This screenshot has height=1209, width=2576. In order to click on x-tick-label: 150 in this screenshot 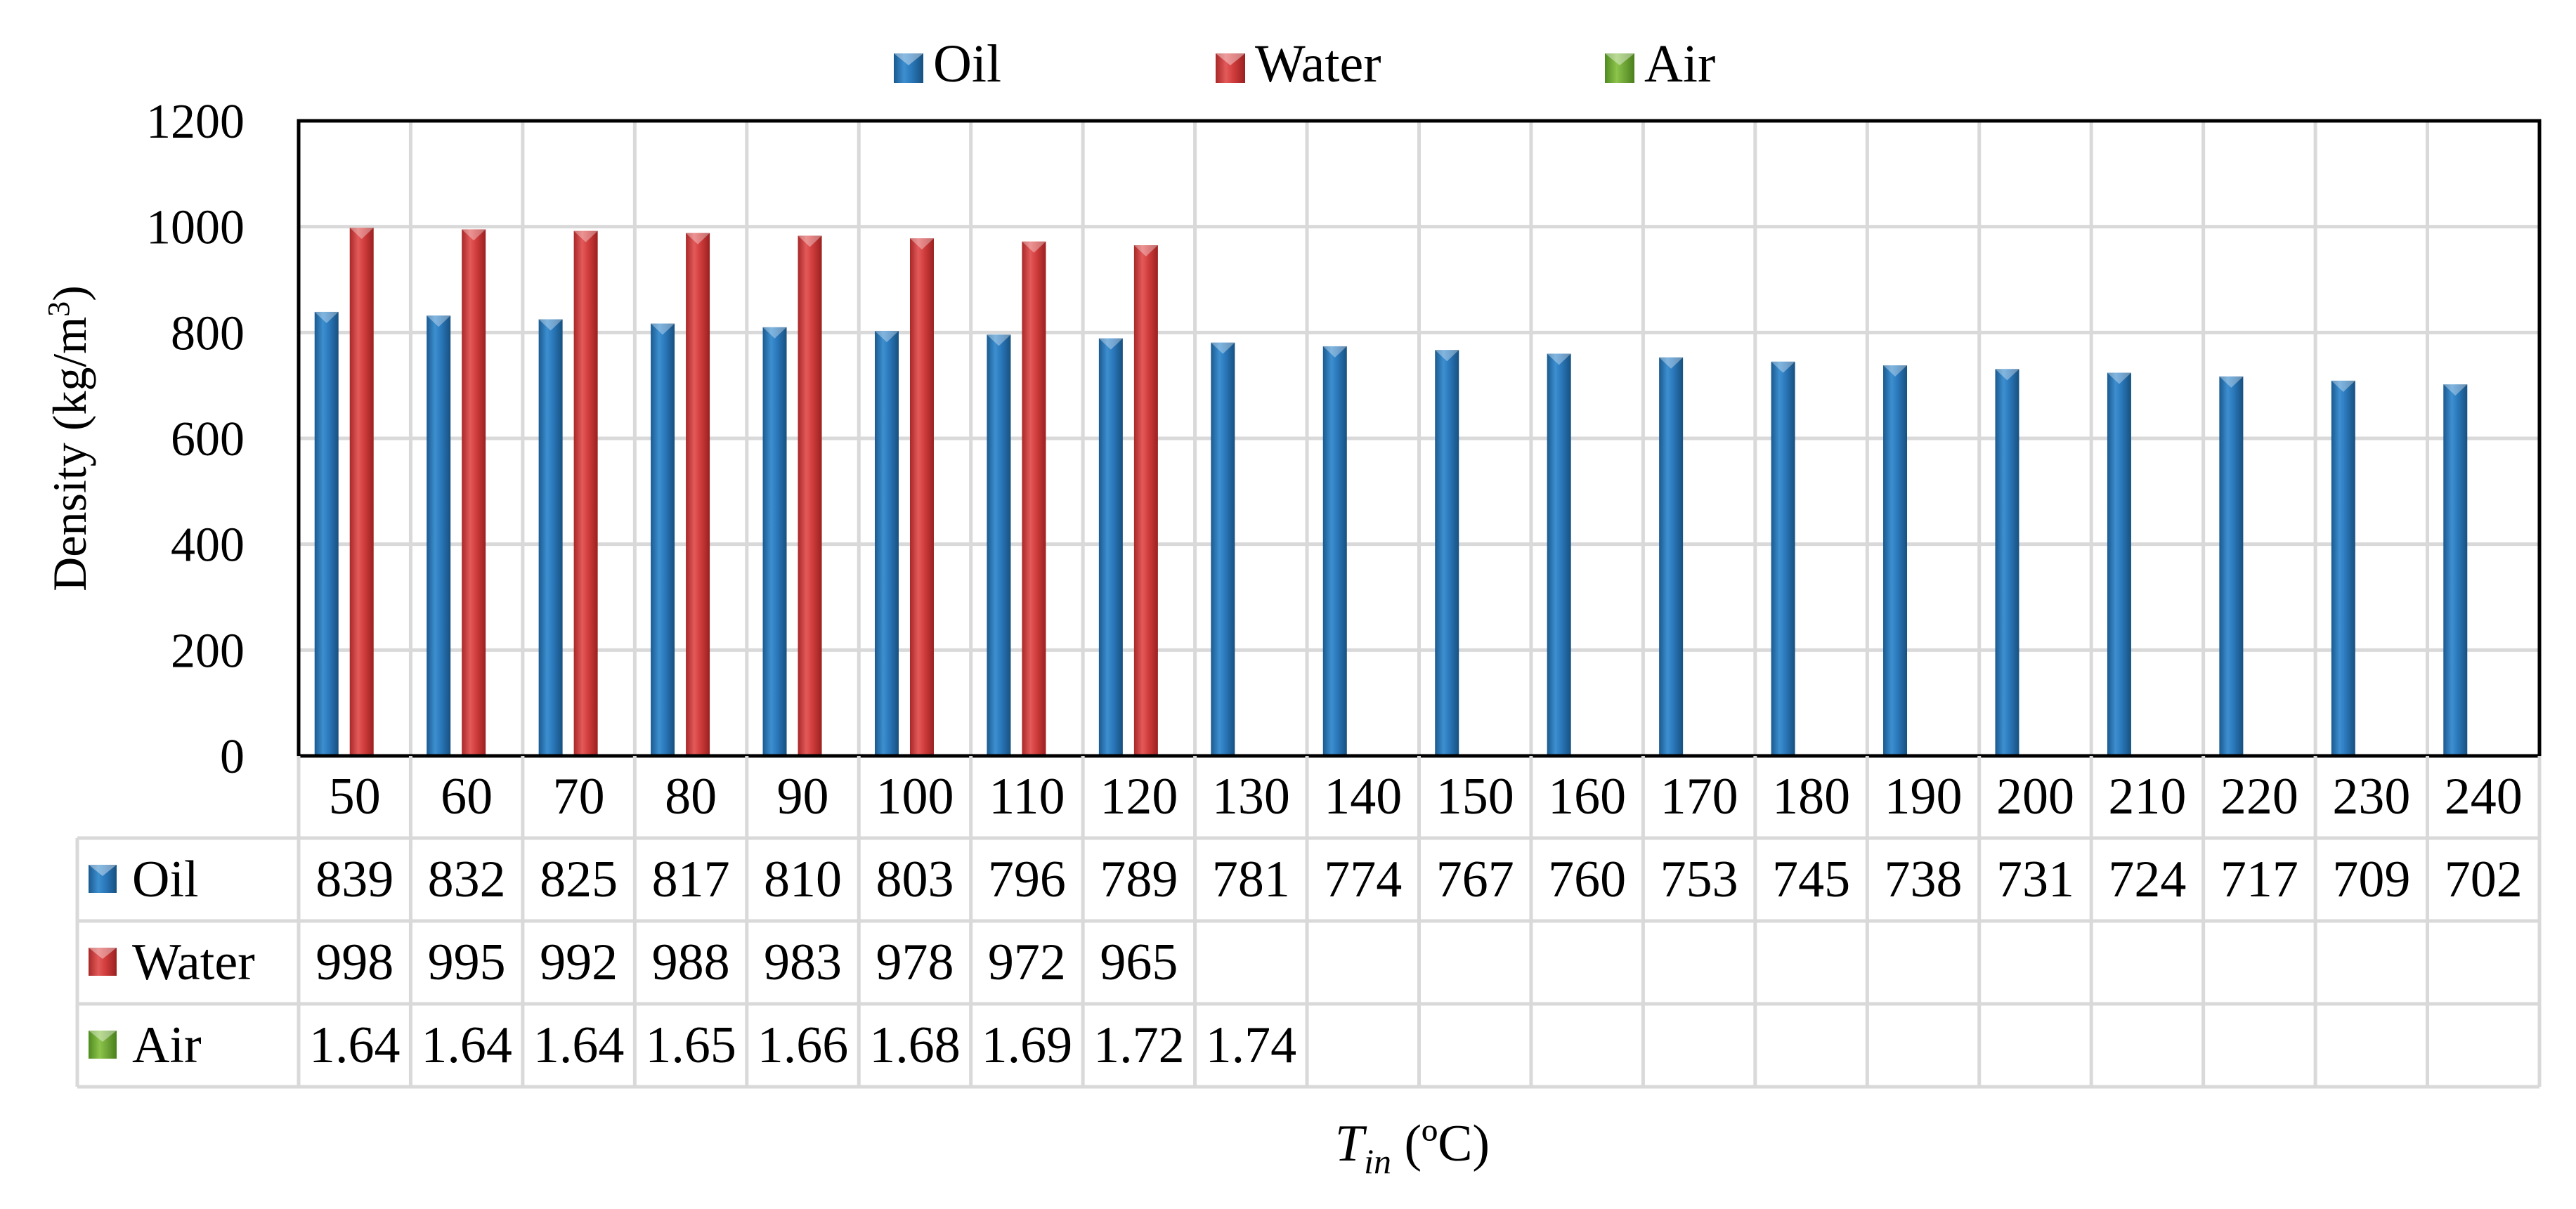, I will do `click(1475, 796)`.